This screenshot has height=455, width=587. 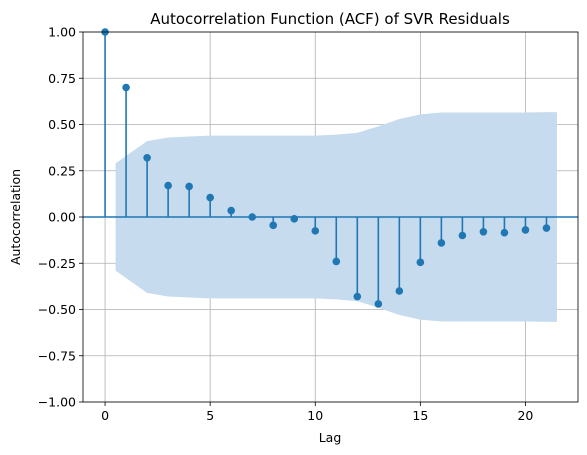 I want to click on y-tick-label: 0.50, so click(x=62, y=124).